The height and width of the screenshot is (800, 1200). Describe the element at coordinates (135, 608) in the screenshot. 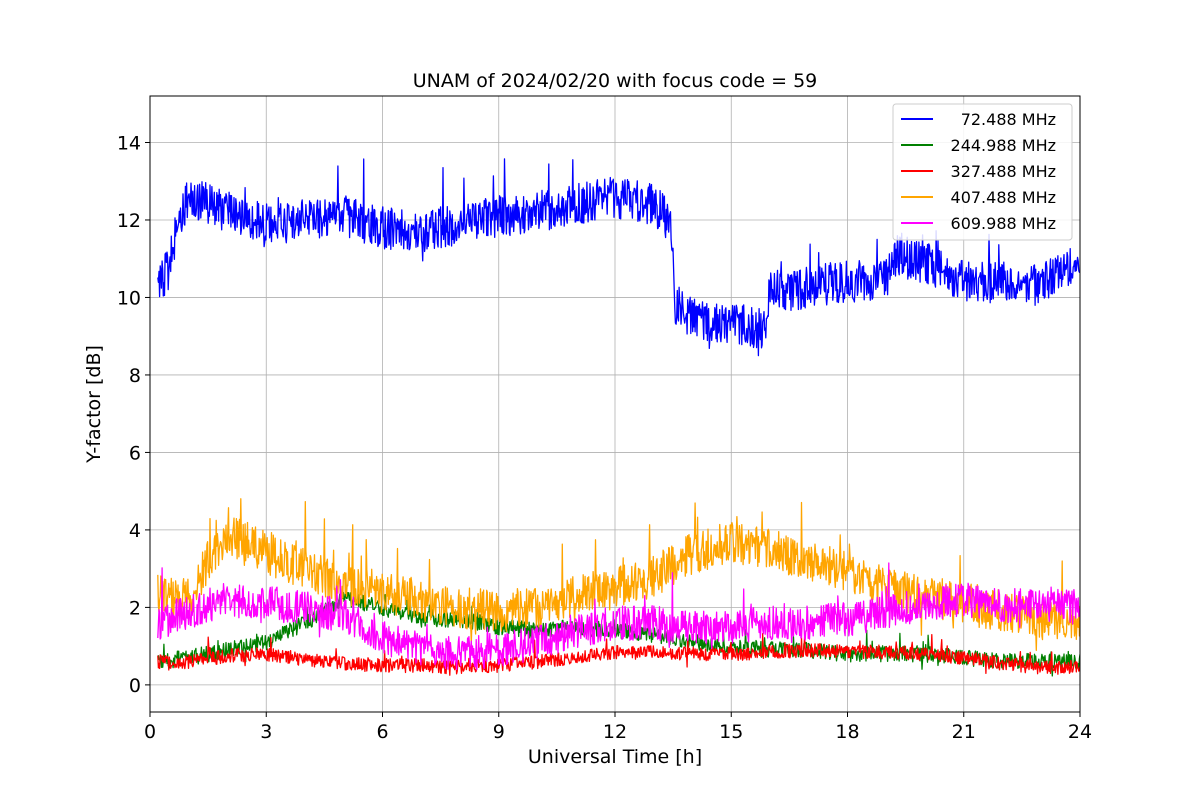

I see `y-tick-label: 2` at that location.